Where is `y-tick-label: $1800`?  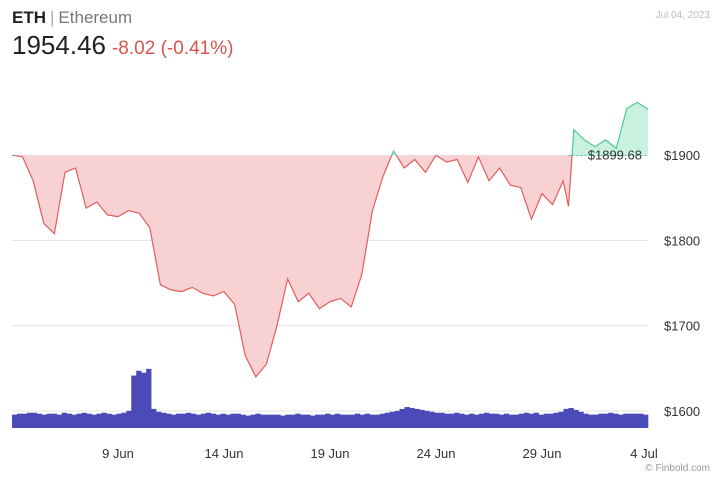
y-tick-label: $1800 is located at coordinates (682, 240).